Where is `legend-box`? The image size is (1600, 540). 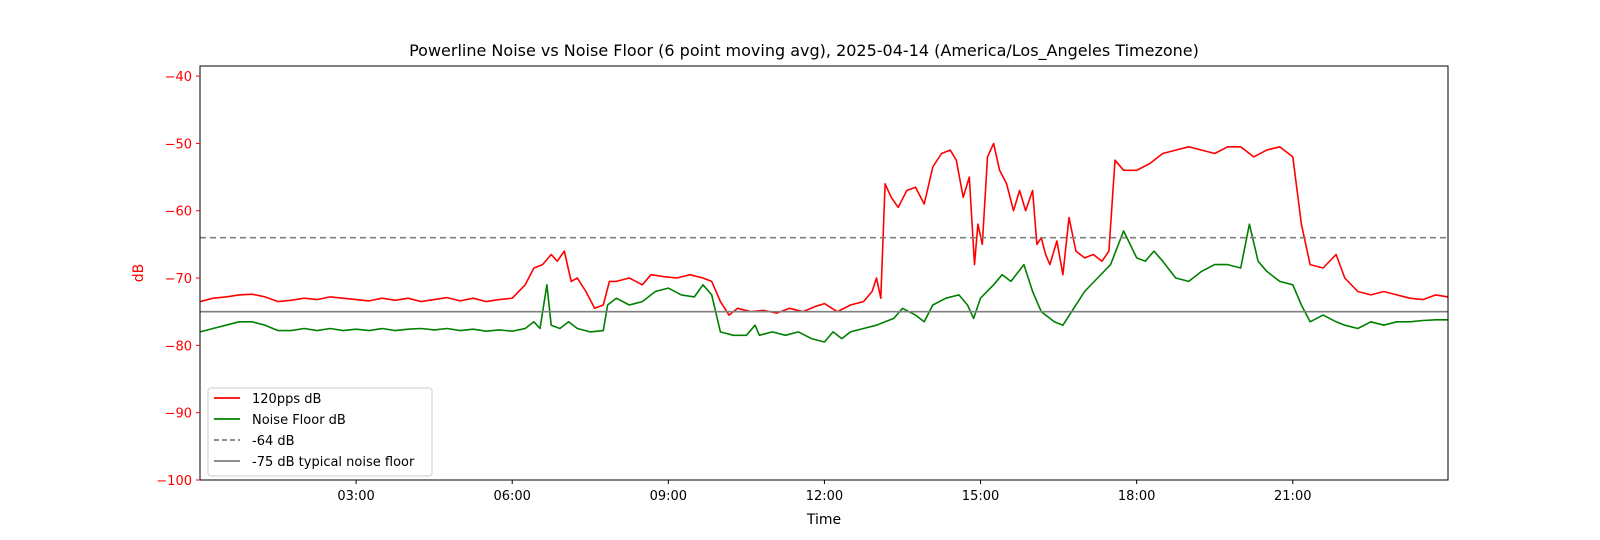 legend-box is located at coordinates (320, 432).